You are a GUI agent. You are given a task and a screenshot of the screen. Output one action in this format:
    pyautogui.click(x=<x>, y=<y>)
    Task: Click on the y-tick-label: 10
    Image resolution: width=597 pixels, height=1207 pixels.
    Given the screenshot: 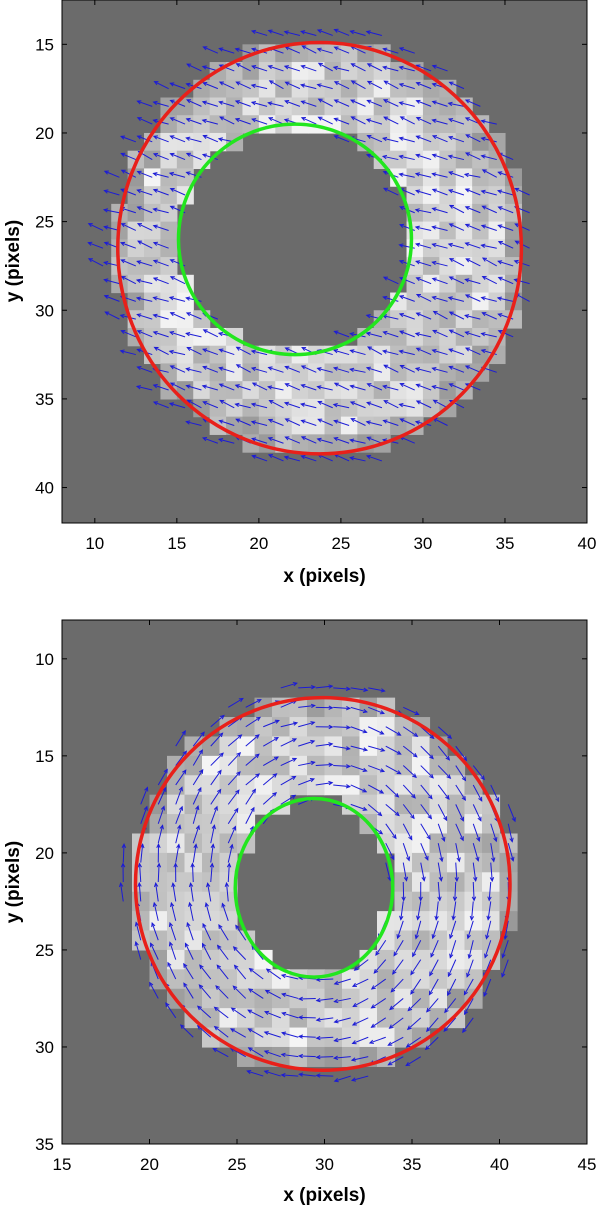 What is the action you would take?
    pyautogui.click(x=44, y=659)
    